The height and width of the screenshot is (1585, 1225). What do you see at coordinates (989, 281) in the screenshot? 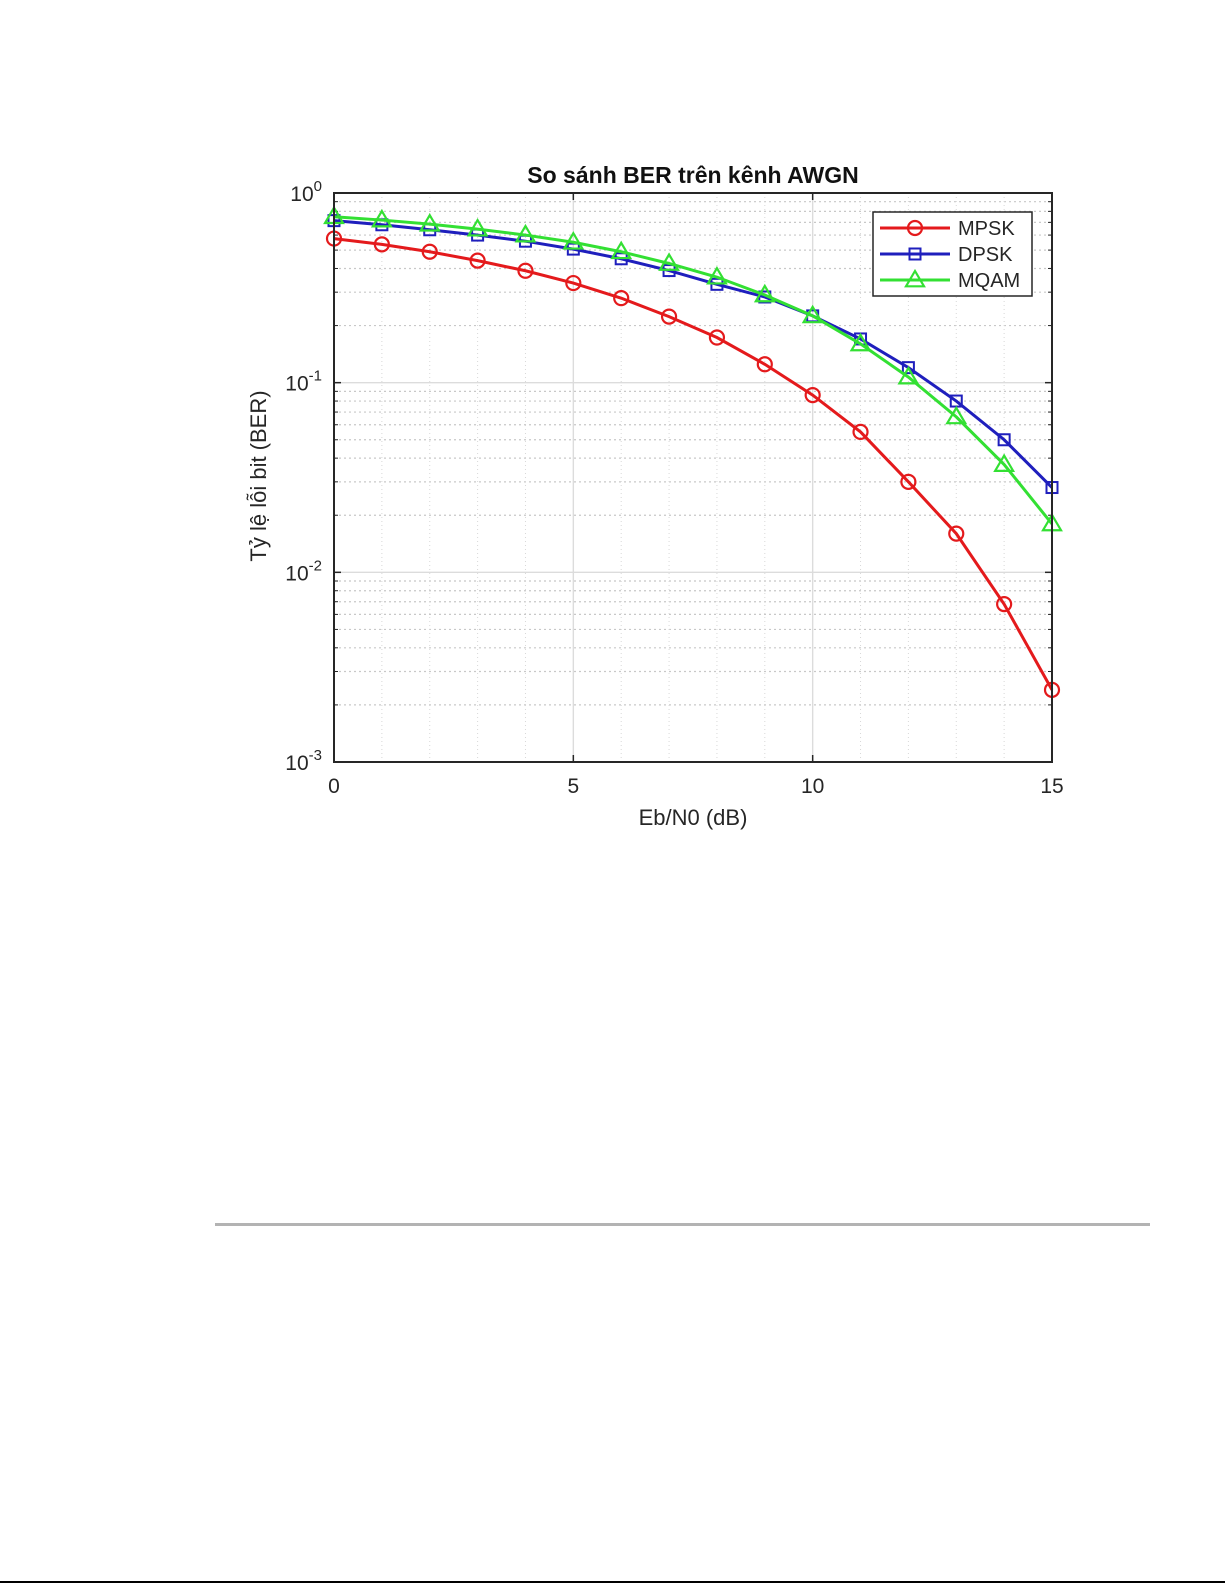
I see `legend-label-mqam: MQAM` at bounding box center [989, 281].